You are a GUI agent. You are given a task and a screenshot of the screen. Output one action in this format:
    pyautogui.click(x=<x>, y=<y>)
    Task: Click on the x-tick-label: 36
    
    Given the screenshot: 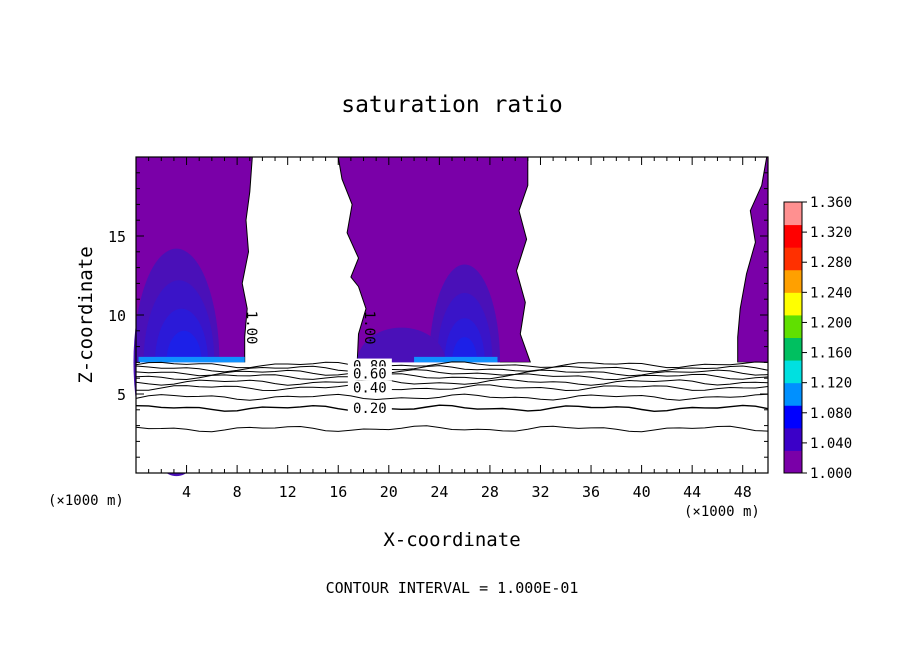 What is the action you would take?
    pyautogui.click(x=591, y=492)
    